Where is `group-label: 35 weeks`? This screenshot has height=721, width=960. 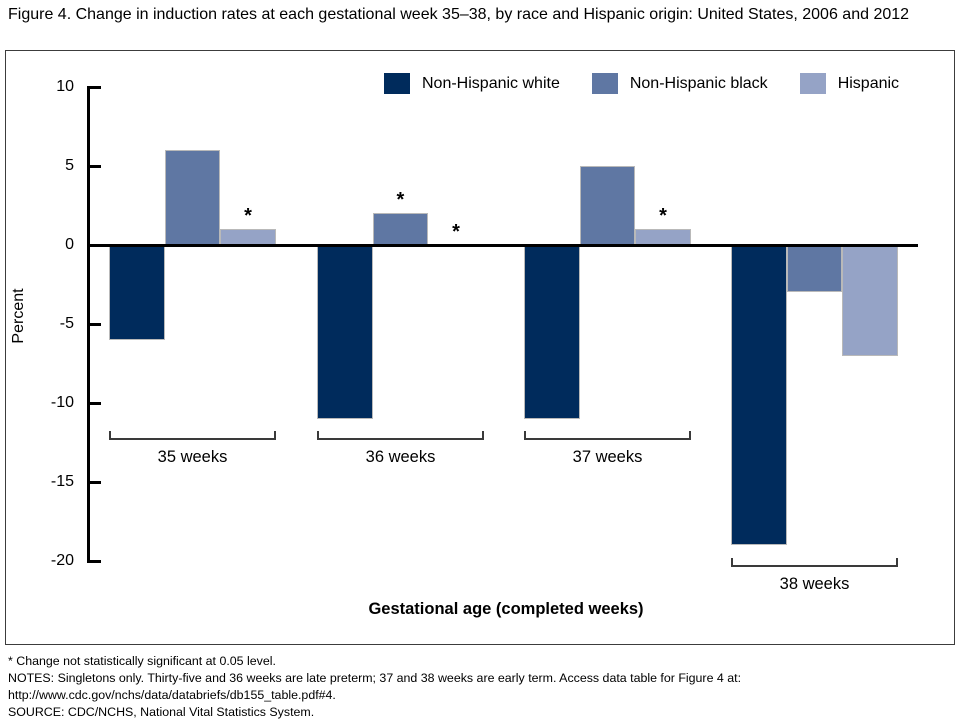
group-label: 35 weeks is located at coordinates (192, 457).